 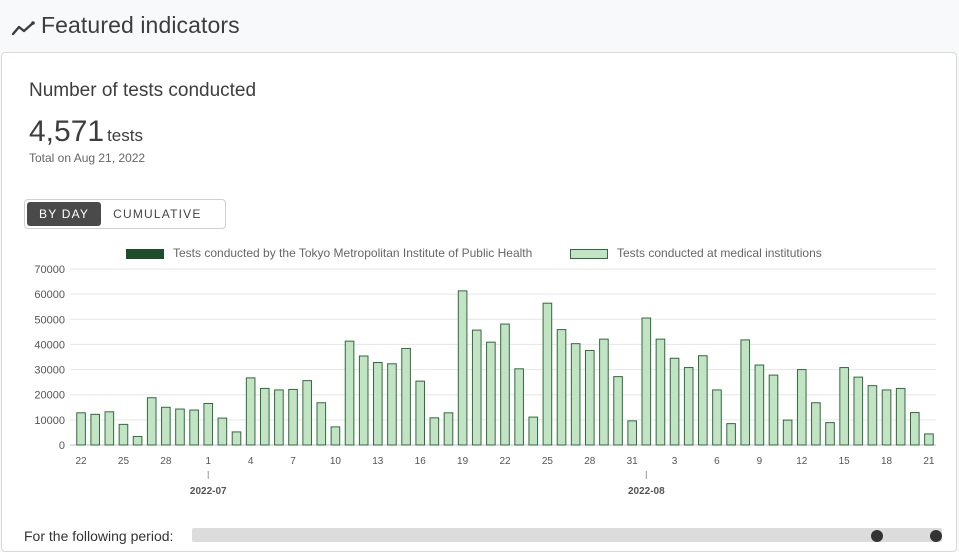 I want to click on total-unit: tests, so click(x=125, y=135).